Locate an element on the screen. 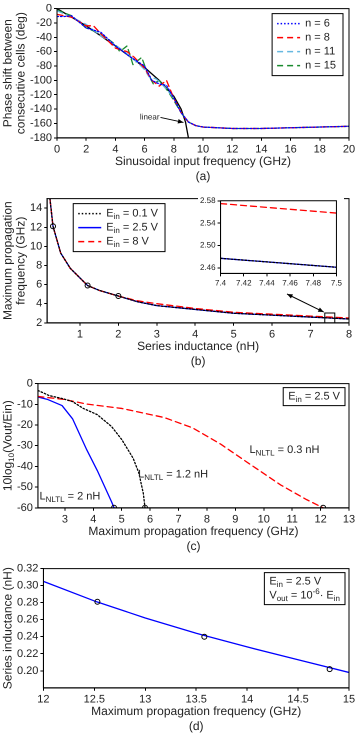 This screenshot has height=740, width=359. x-tick-label: 14.5 is located at coordinates (298, 699).